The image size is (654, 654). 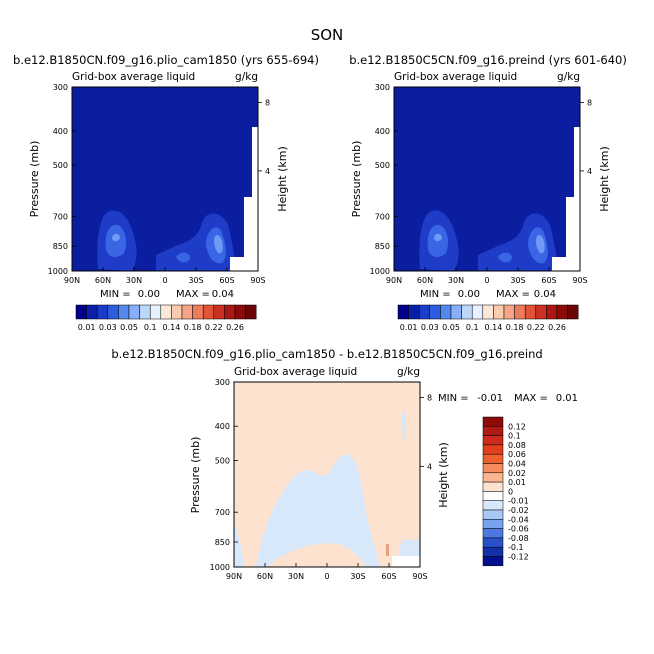 I want to click on panel-1-ylabel-right: Height (km), so click(x=282, y=179).